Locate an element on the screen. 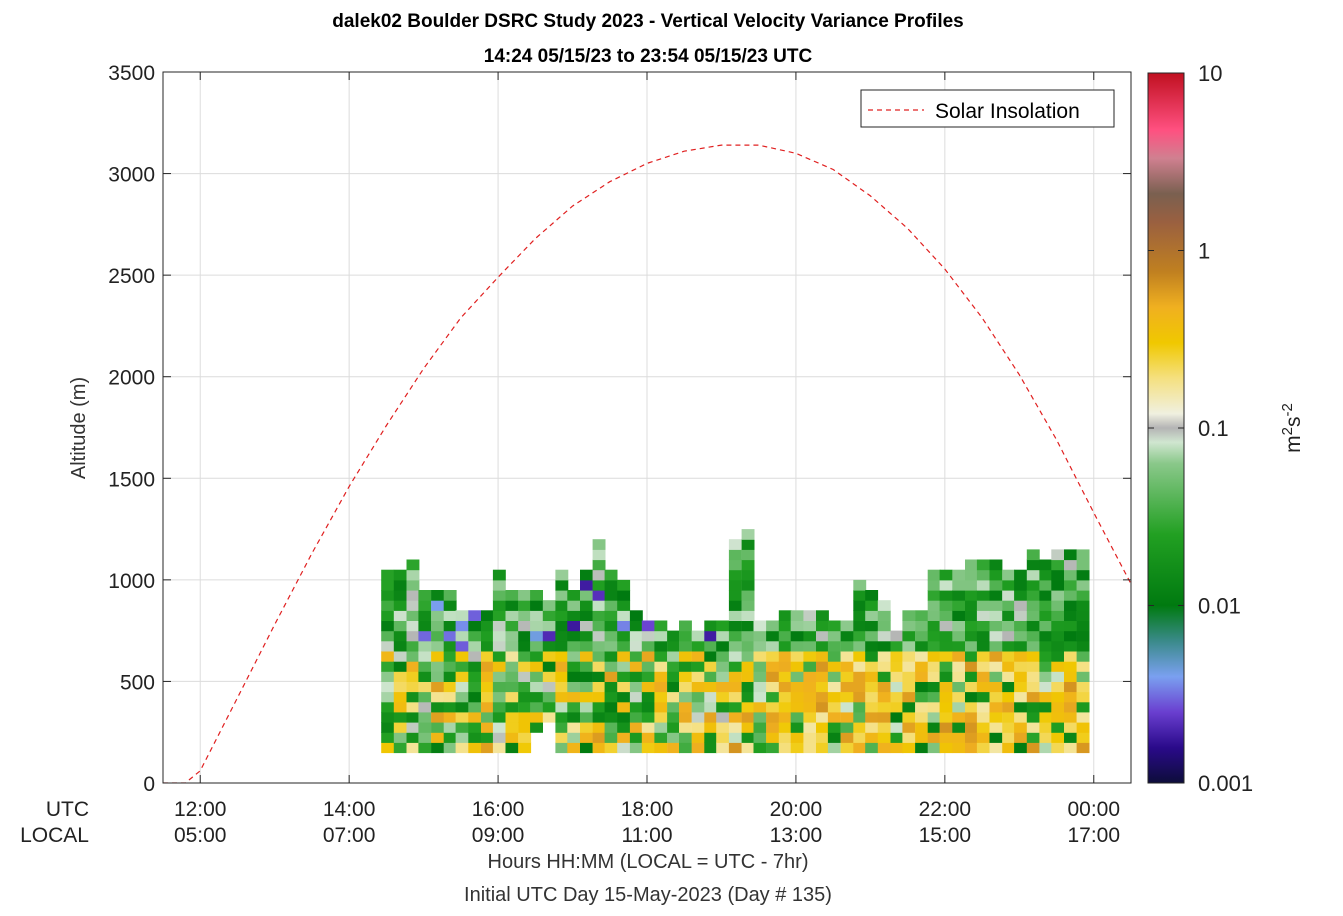  x-tick-label-local: 13:00 is located at coordinates (796, 835).